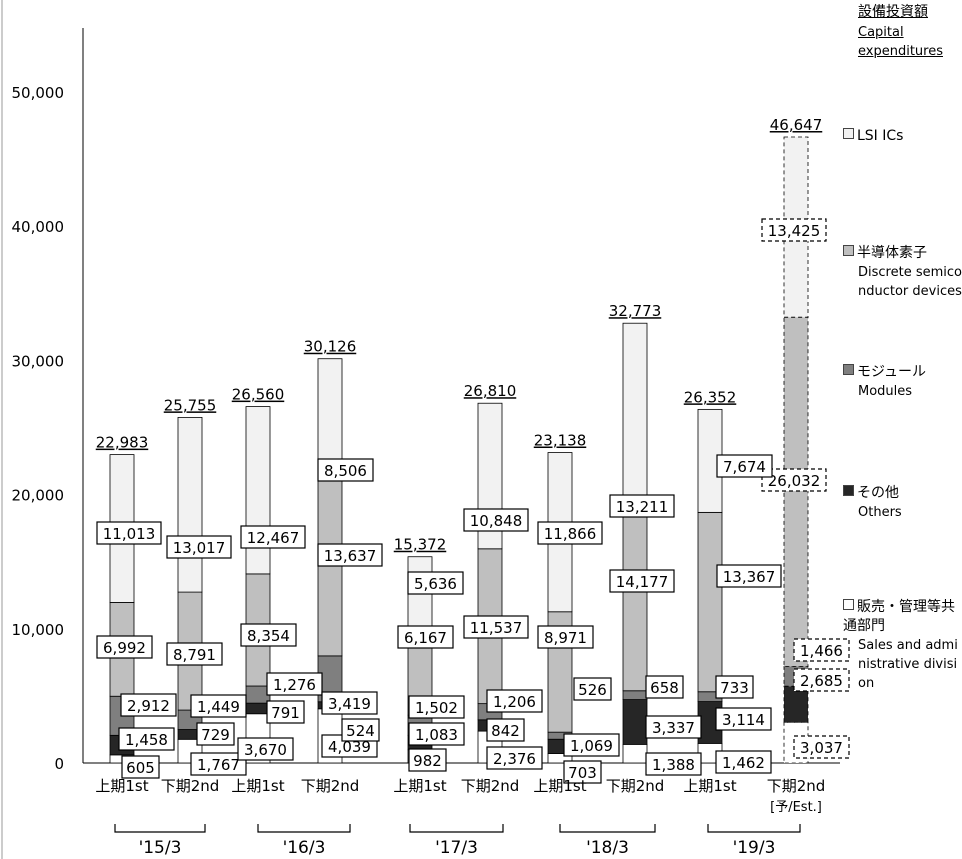  Describe the element at coordinates (878, 493) in the screenshot. I see `legend-label-others-ja: その他` at that location.